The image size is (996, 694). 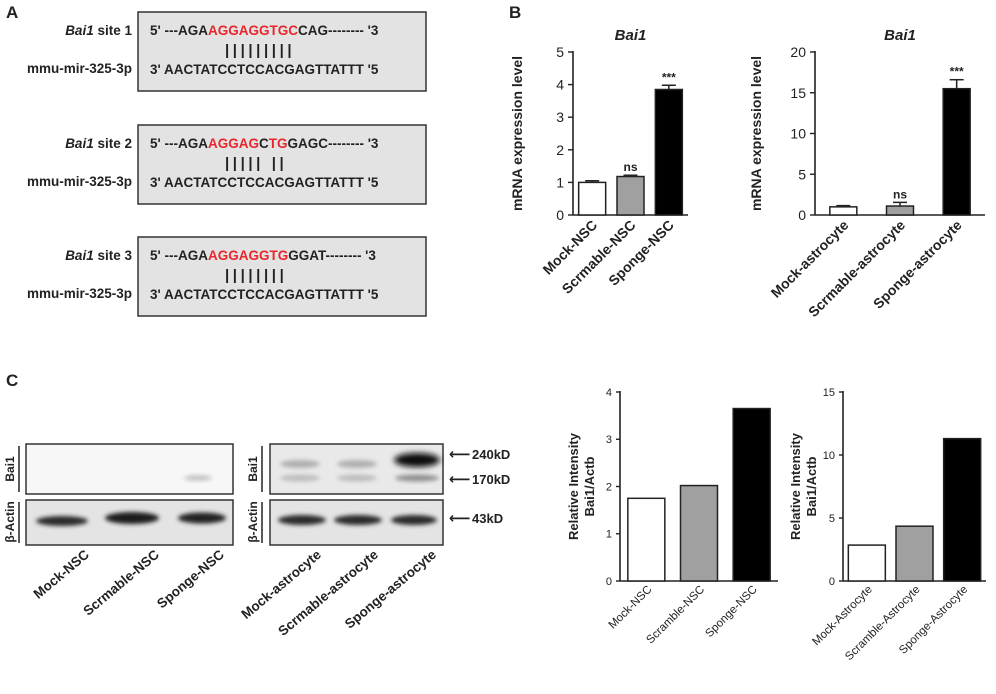 What do you see at coordinates (631, 608) in the screenshot?
I see `x-tick-label: Mock-NSC` at bounding box center [631, 608].